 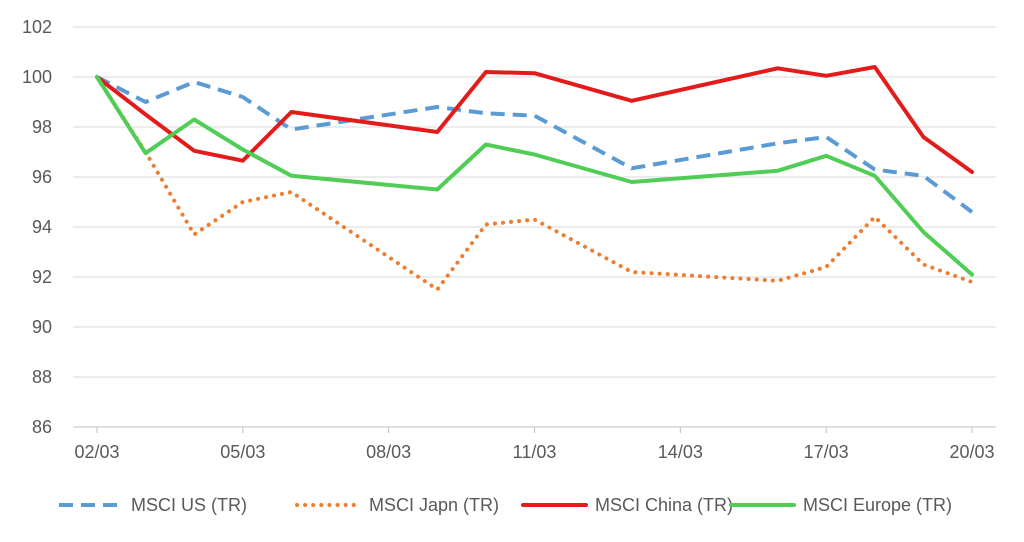 I want to click on legend-label: MSCI Europe (TR), so click(x=877, y=505).